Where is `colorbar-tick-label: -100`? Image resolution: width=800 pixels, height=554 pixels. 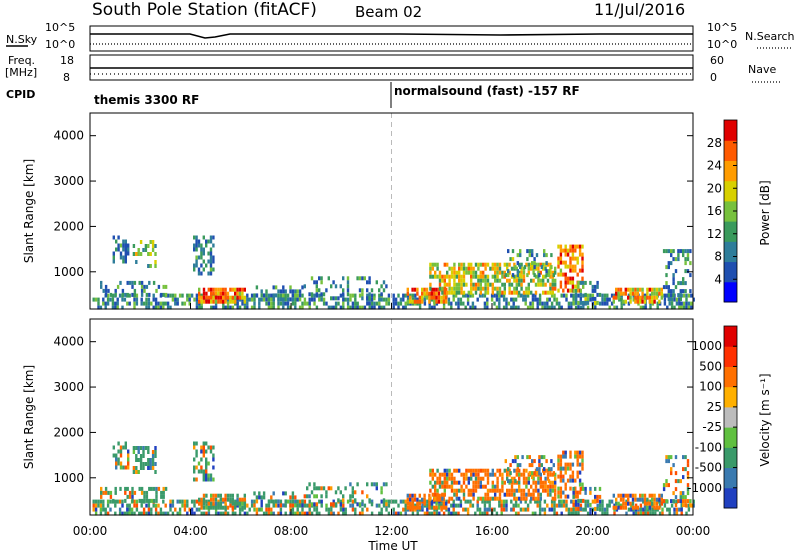
colorbar-tick-label: -100 is located at coordinates (708, 447).